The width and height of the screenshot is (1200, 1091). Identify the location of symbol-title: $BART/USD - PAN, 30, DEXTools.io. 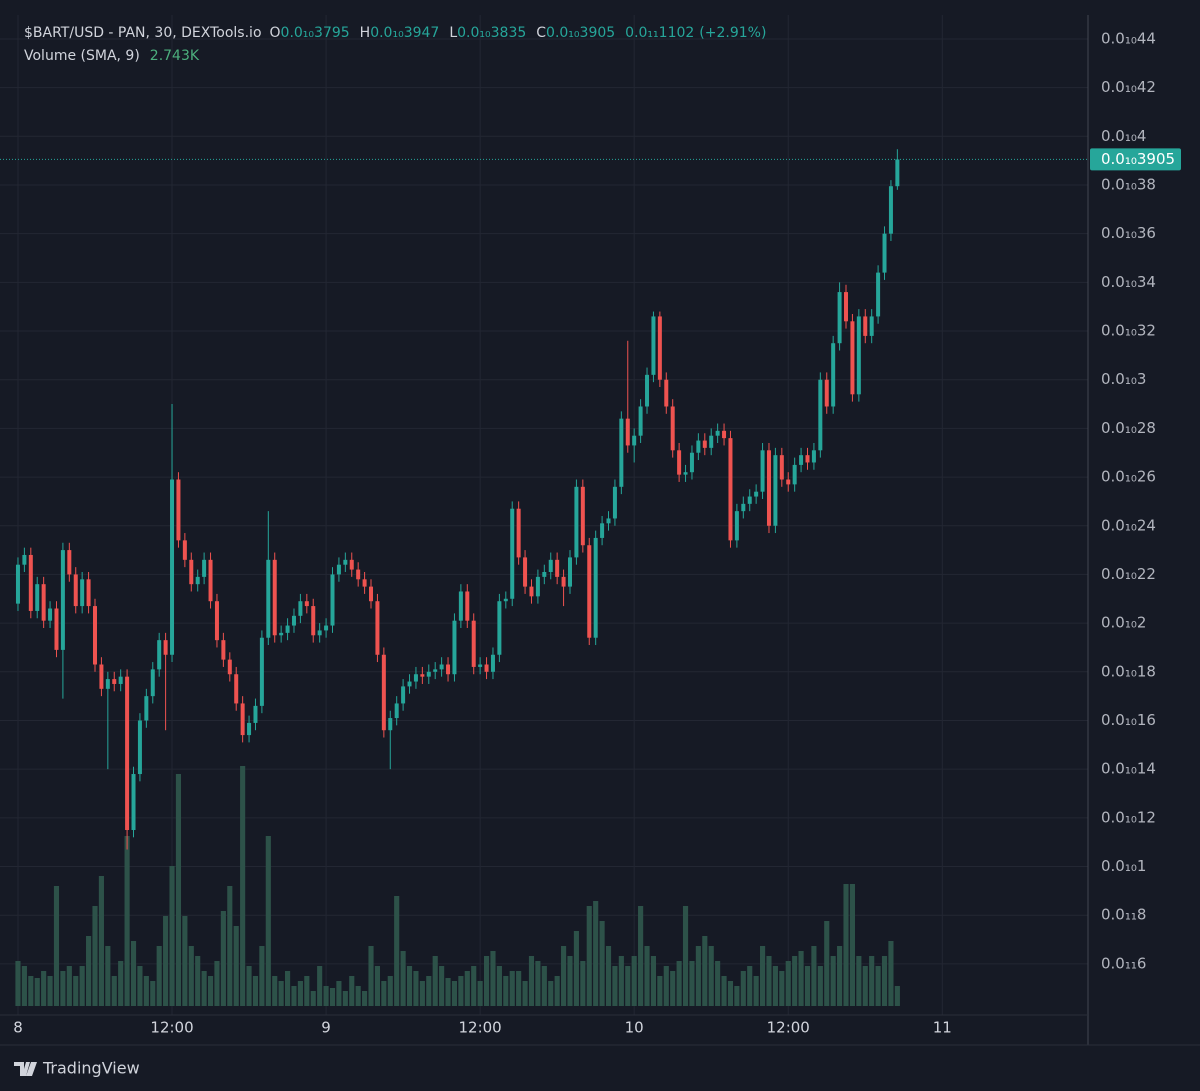
(143, 33).